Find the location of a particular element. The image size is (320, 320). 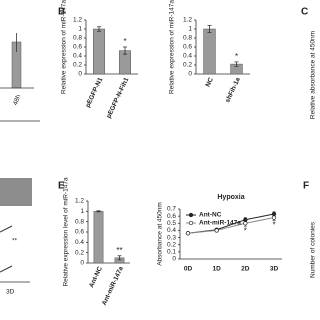

panel-label: E is located at coordinates (61, 186).